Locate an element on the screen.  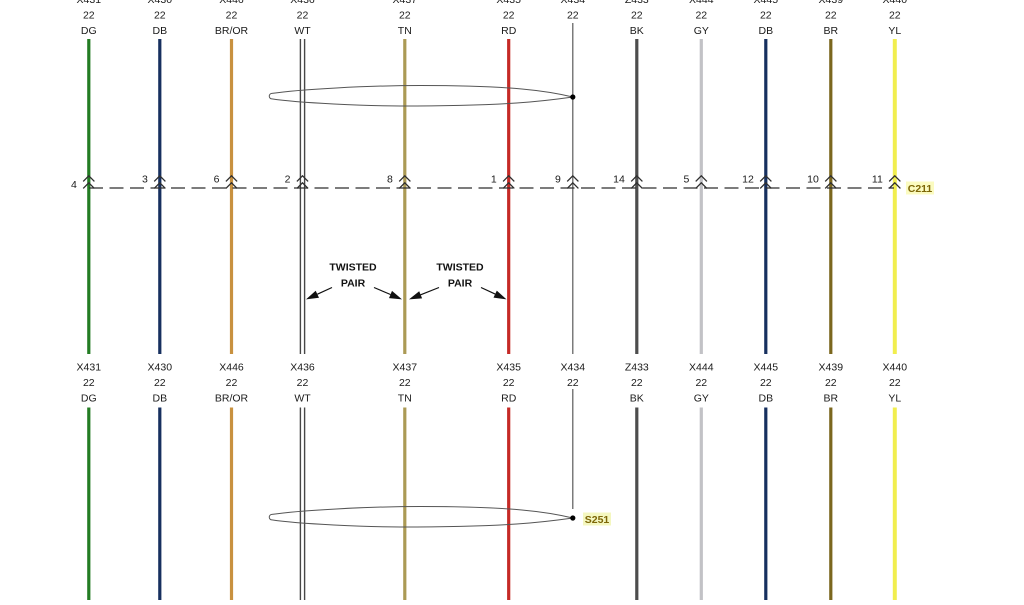
svg-text: 5 is located at coordinates (686, 179).